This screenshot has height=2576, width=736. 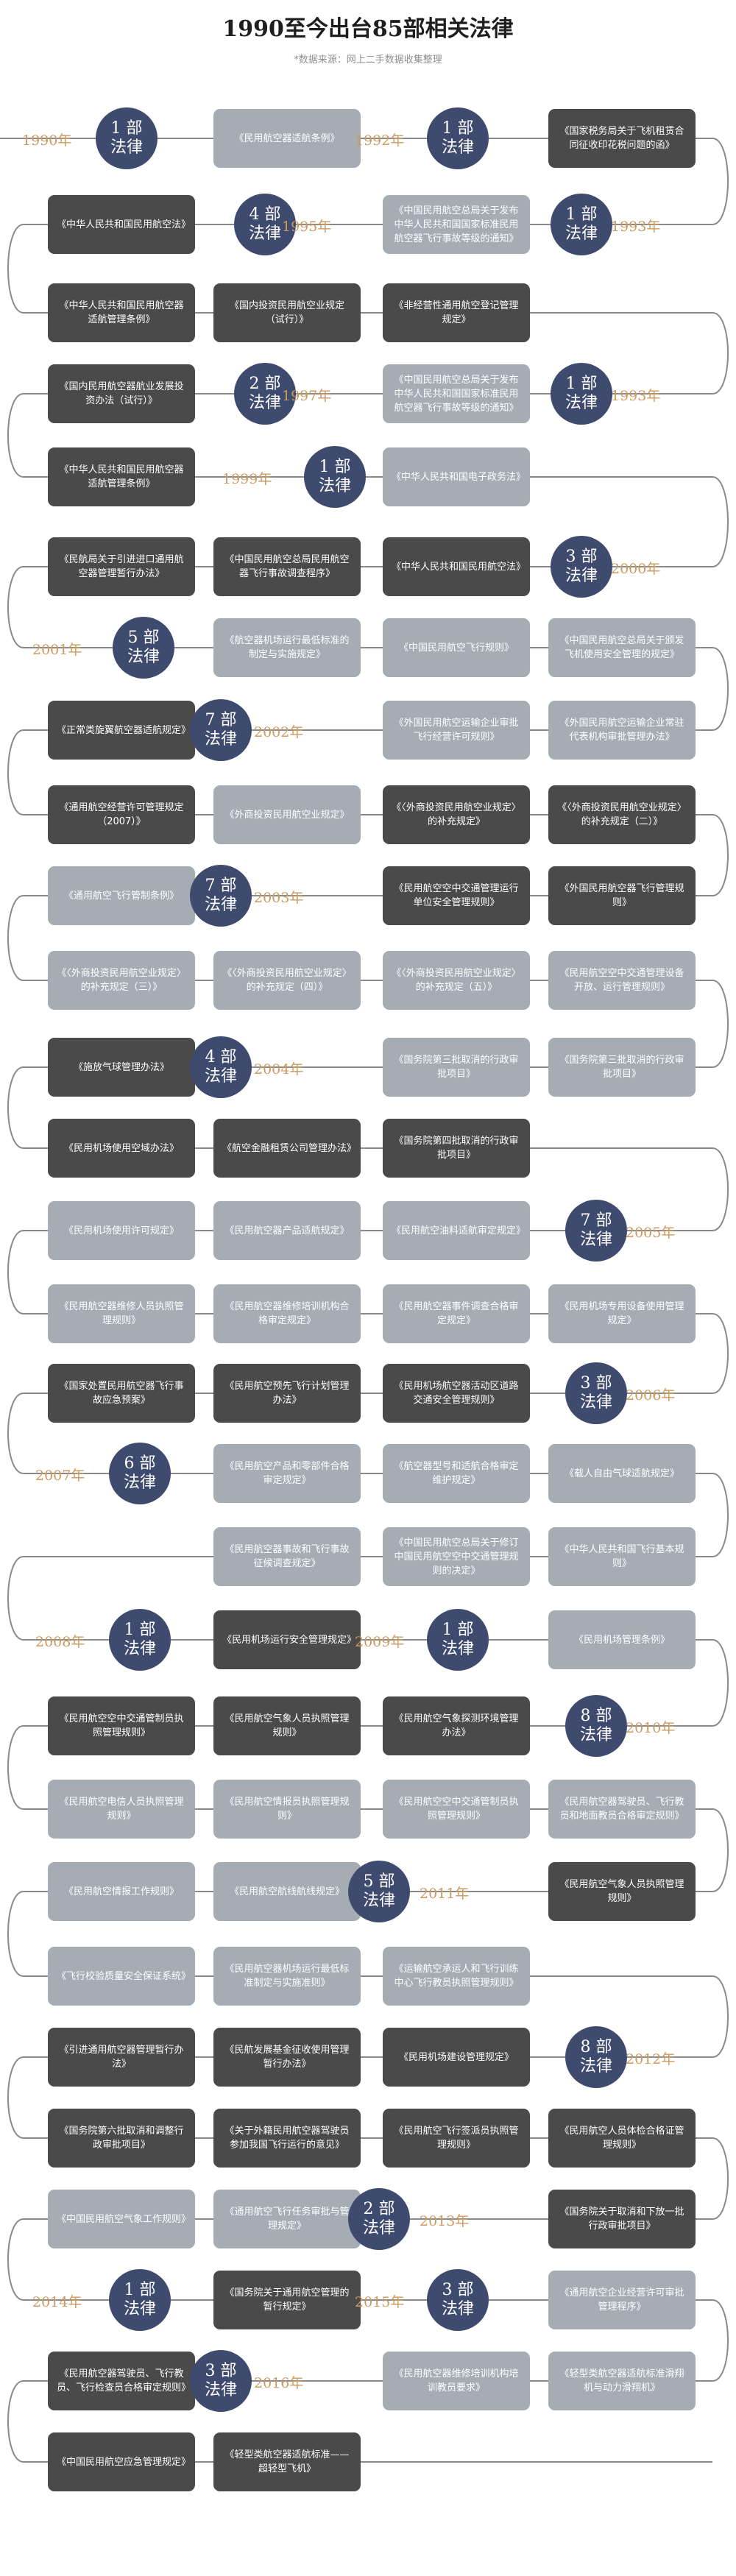 I want to click on law-box: 《外国民用航空器飞行管理规则》, so click(x=622, y=896).